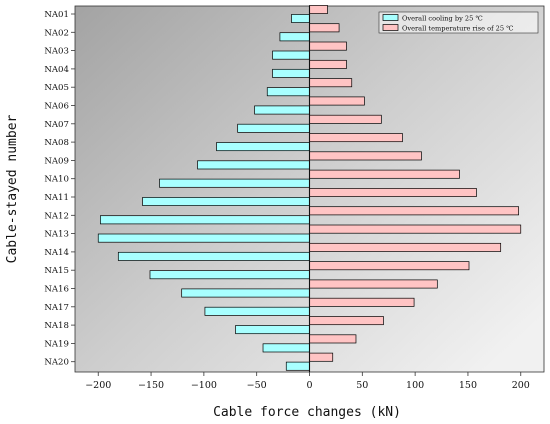  I want to click on bar-temperature-rise-na05, so click(331, 83).